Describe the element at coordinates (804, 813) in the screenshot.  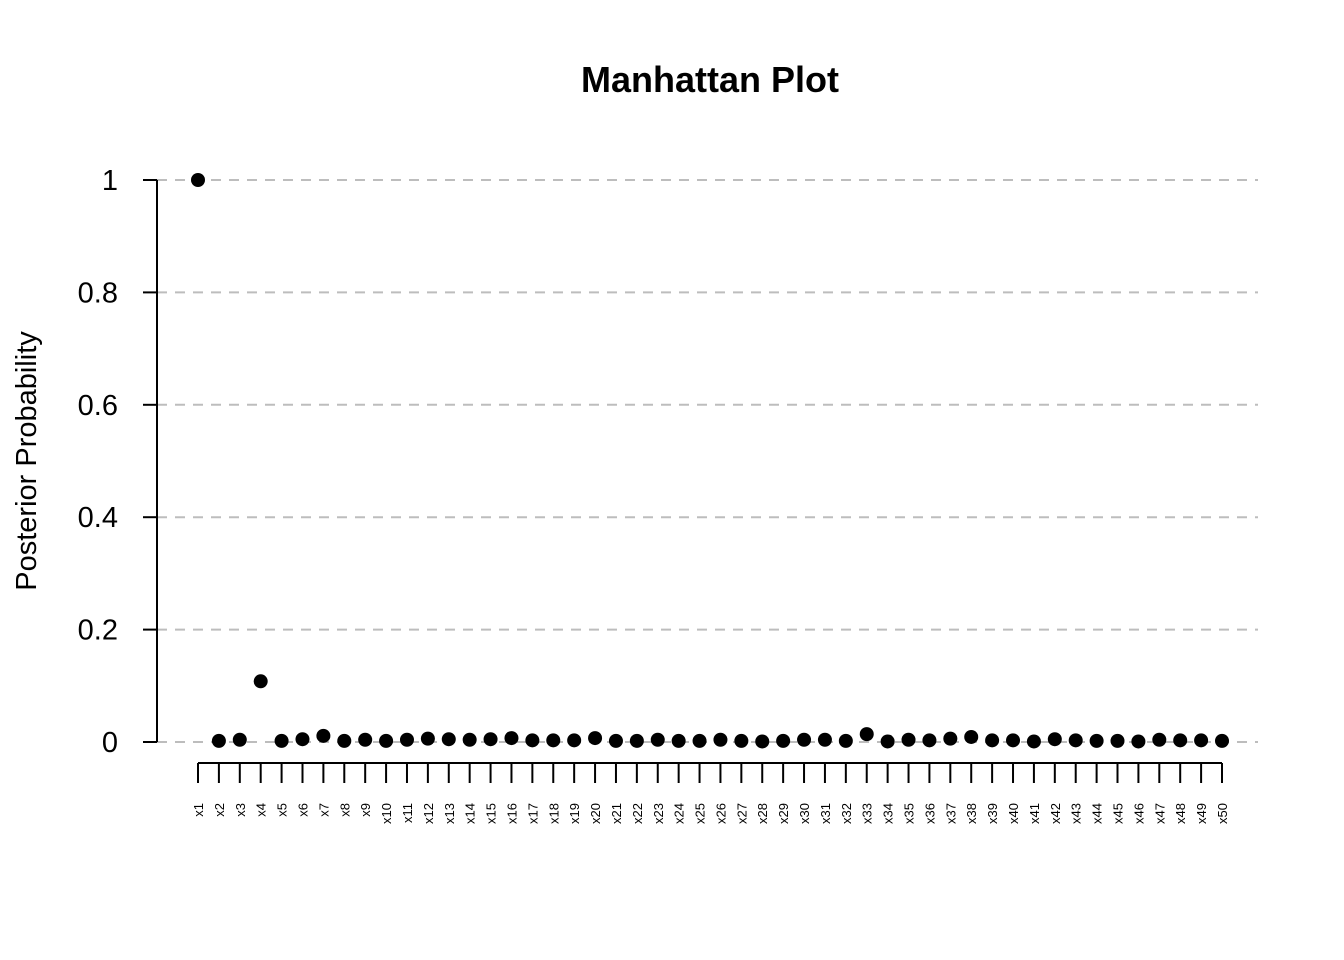
I see `x-tick-label: x30` at that location.